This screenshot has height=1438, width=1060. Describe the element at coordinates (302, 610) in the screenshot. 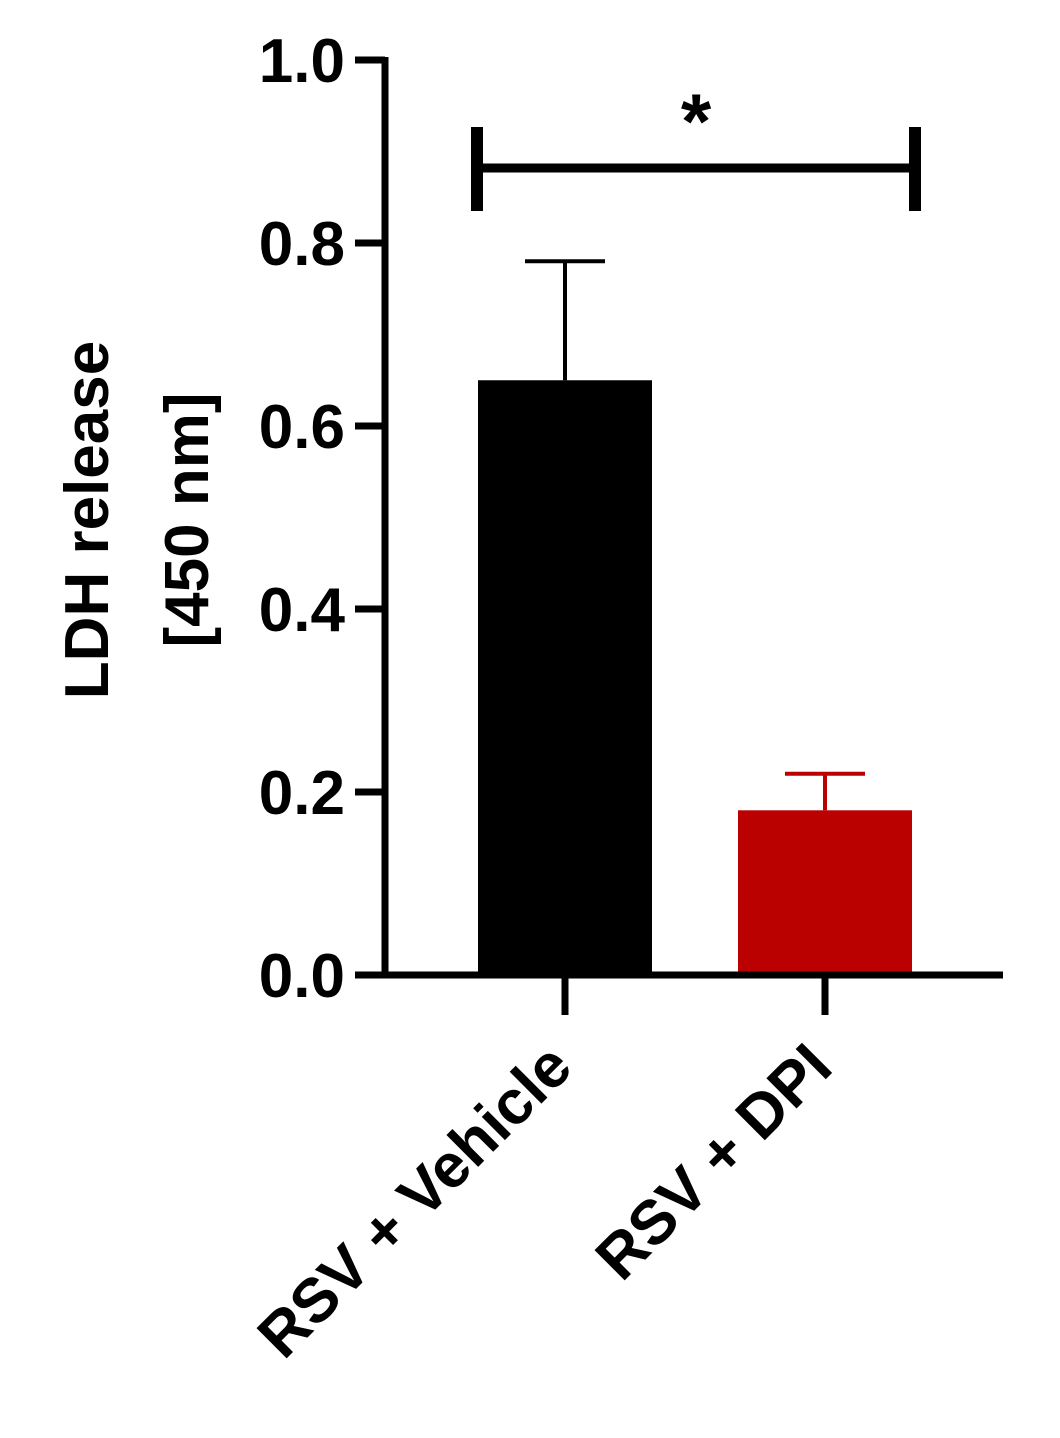

I see `y-tick-label: 0.4` at that location.